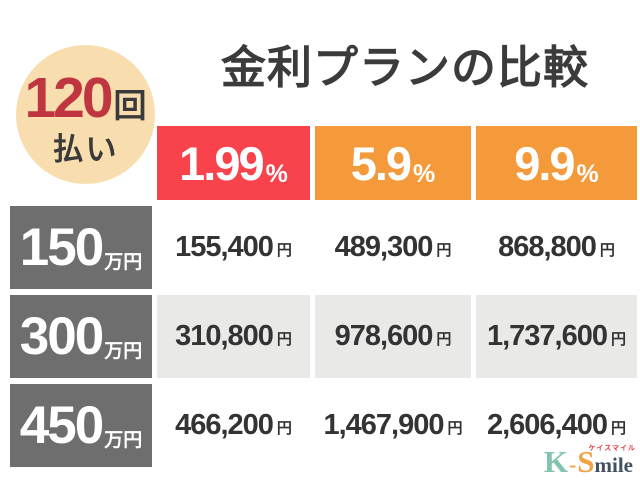 The width and height of the screenshot is (640, 480). Describe the element at coordinates (613, 465) in the screenshot. I see `logo-mile-text: mile` at that location.